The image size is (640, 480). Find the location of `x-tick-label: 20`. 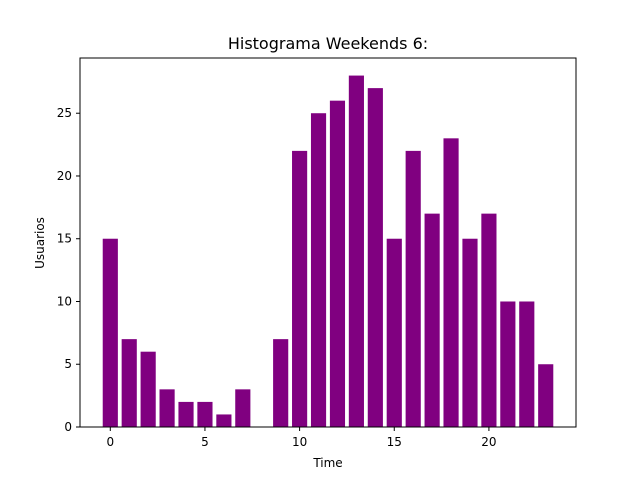

x-tick-label: 20 is located at coordinates (488, 442).